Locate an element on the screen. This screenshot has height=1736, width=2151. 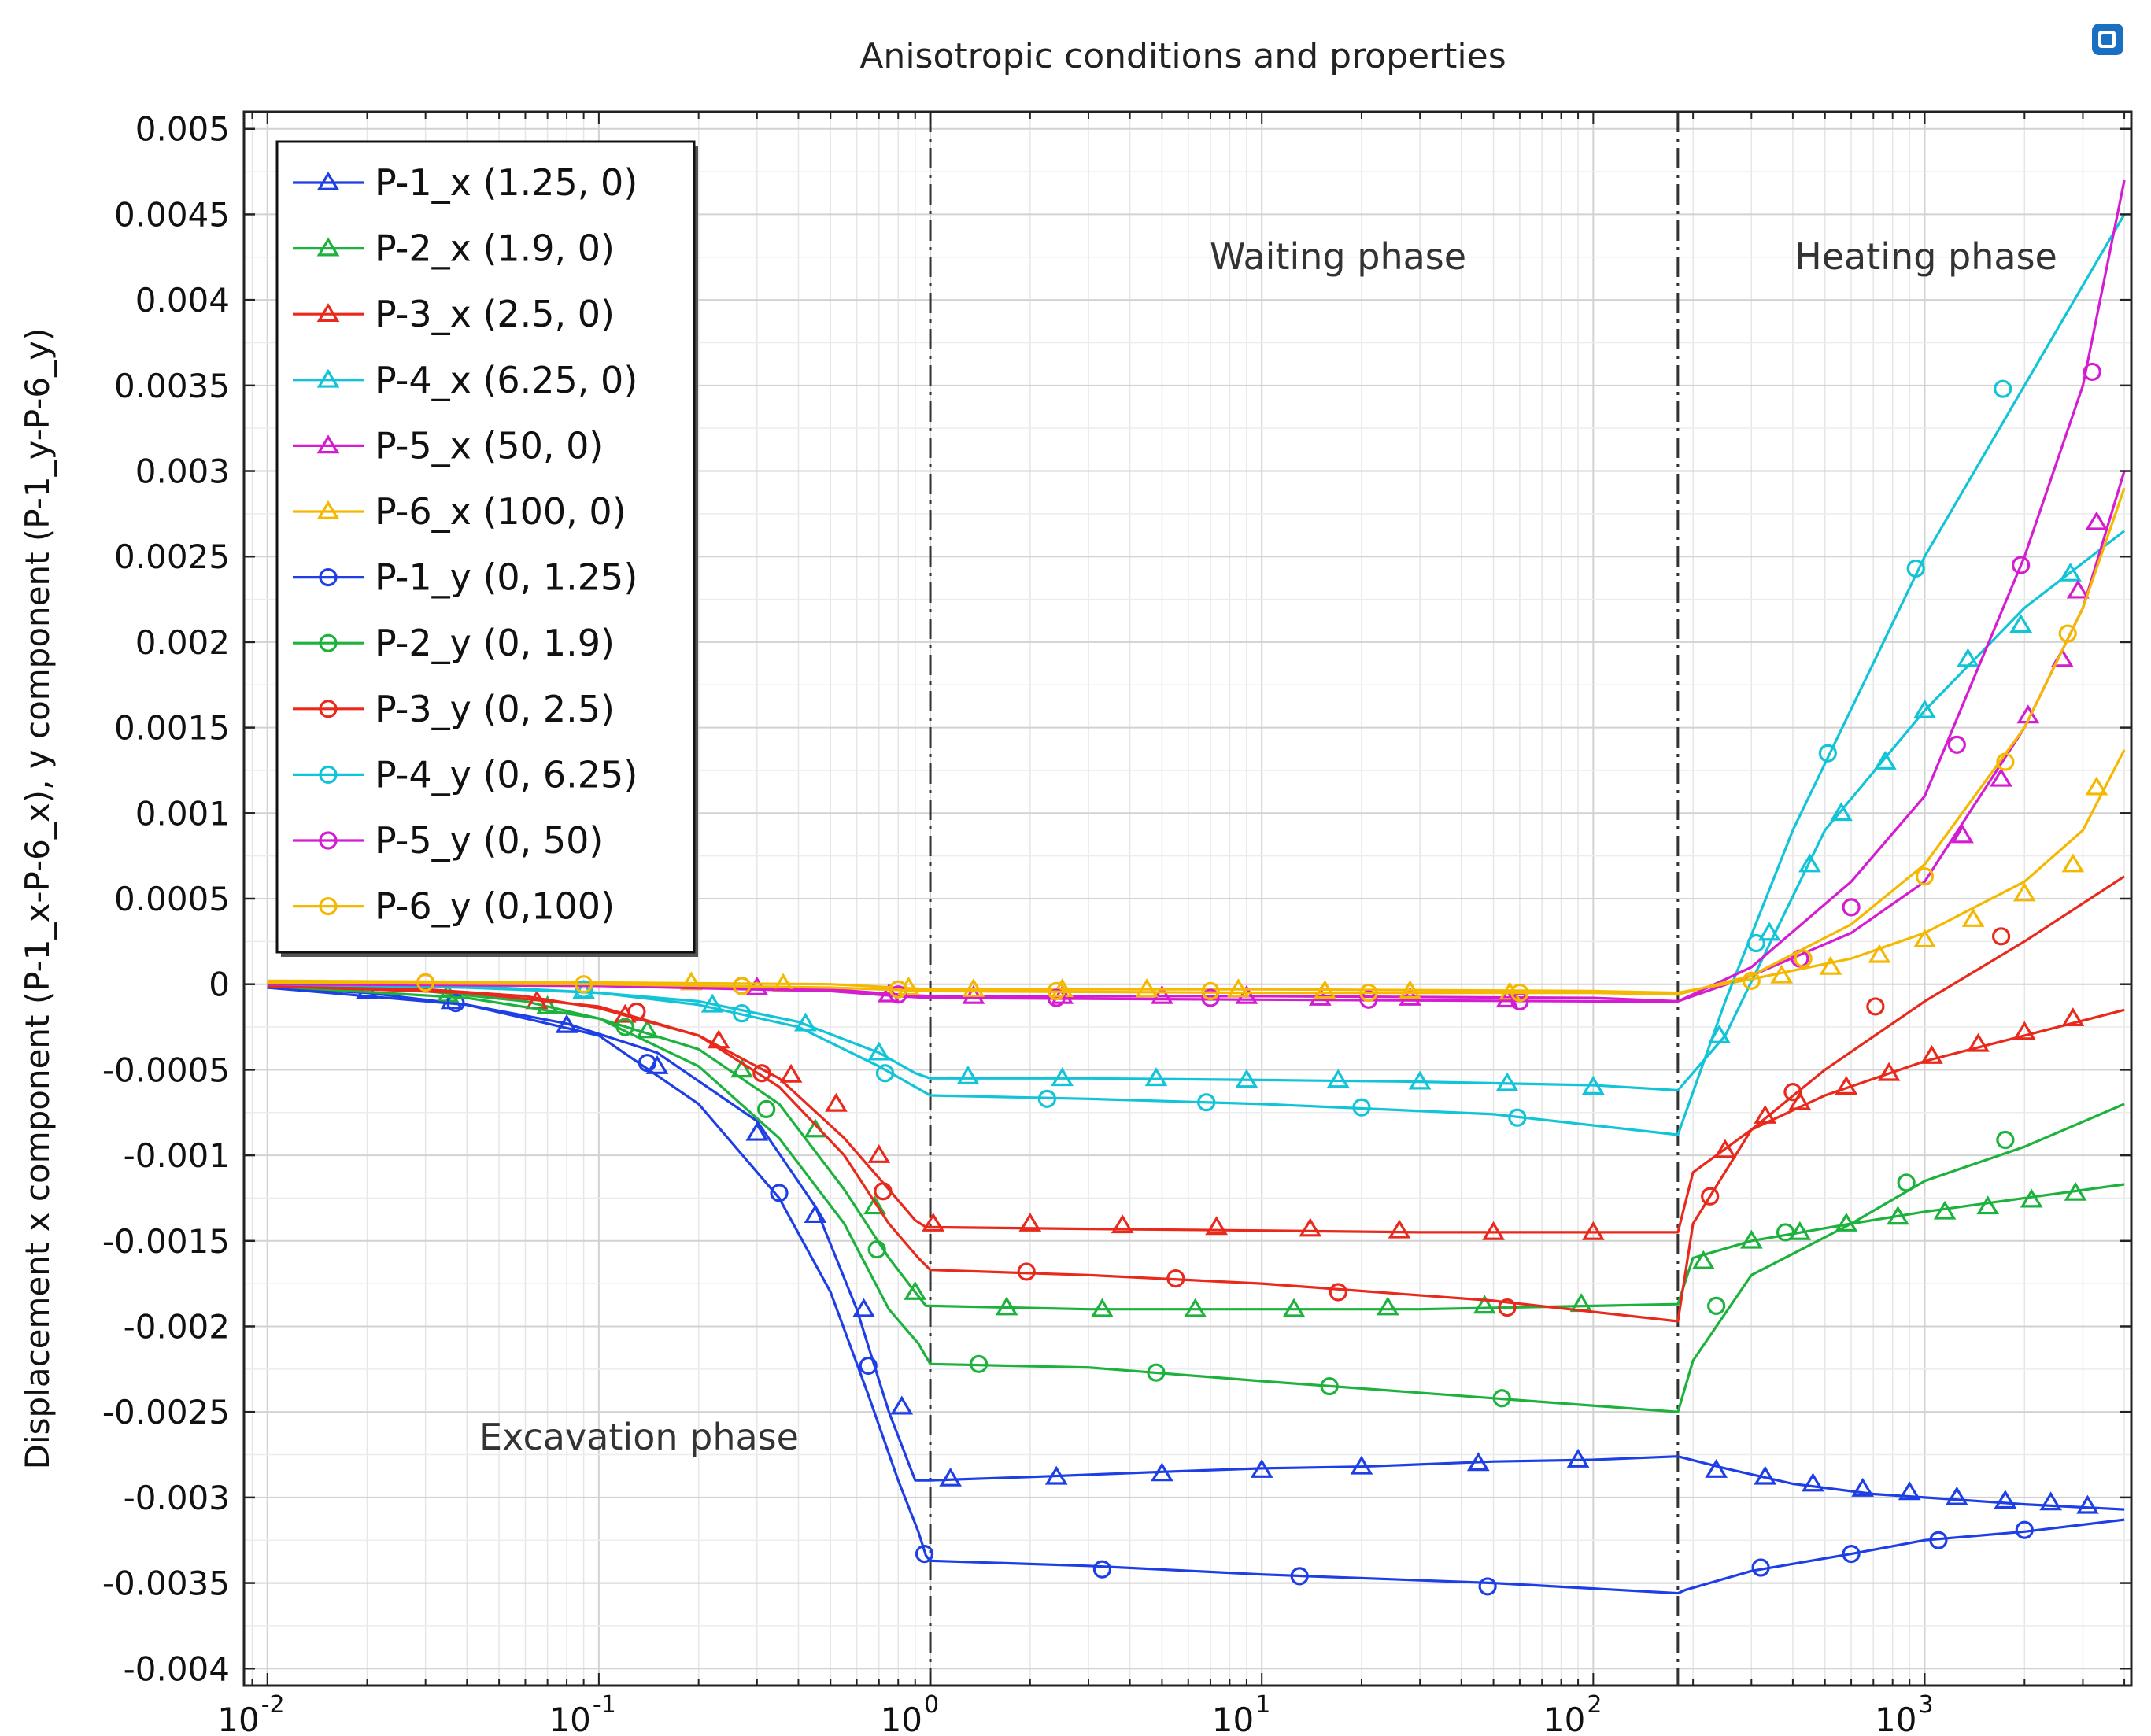
legend-item: P-3_y (0, 2.5) is located at coordinates (454, 709).